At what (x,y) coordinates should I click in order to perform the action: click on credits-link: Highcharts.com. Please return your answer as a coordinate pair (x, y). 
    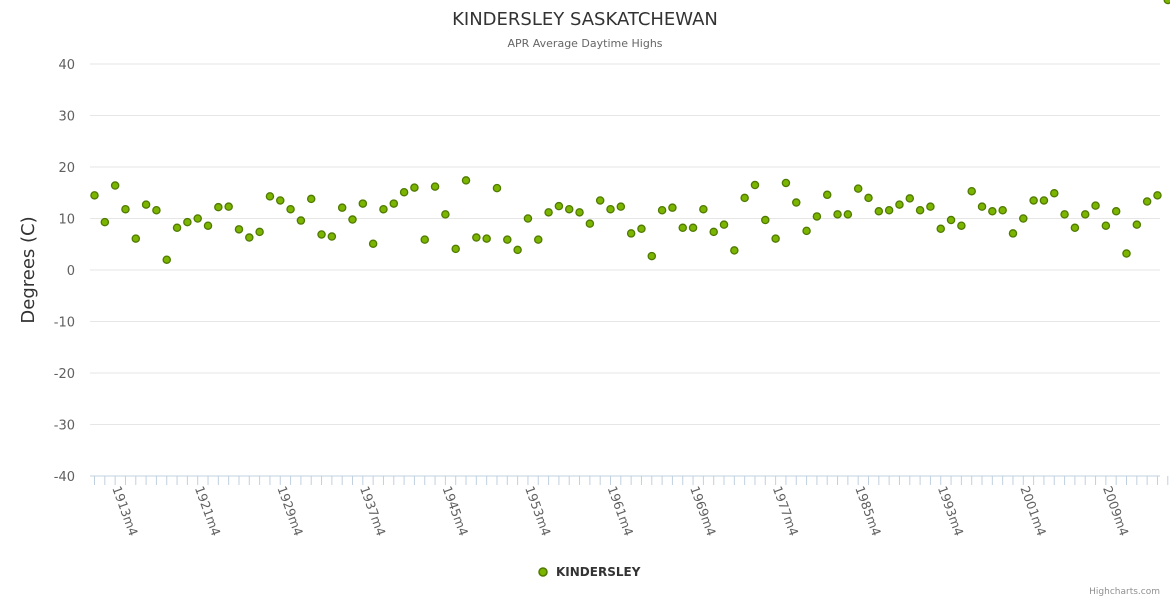
    Looking at the image, I should click on (1124, 592).